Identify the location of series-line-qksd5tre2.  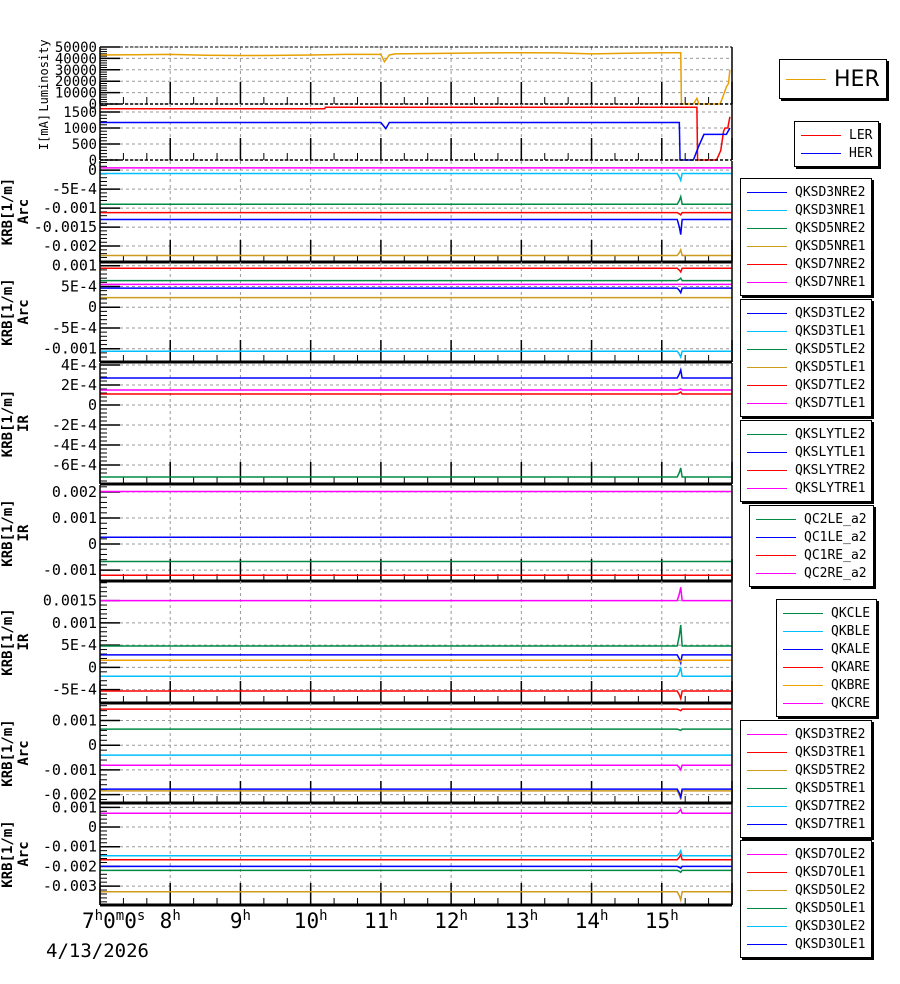
(416, 795).